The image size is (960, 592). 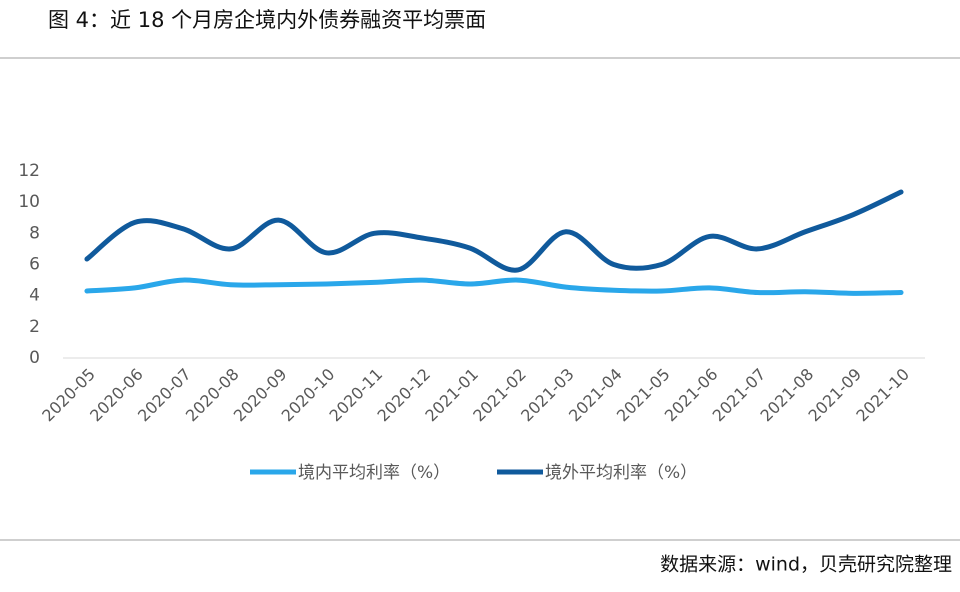 What do you see at coordinates (34, 233) in the screenshot?
I see `y-tick-label: 8` at bounding box center [34, 233].